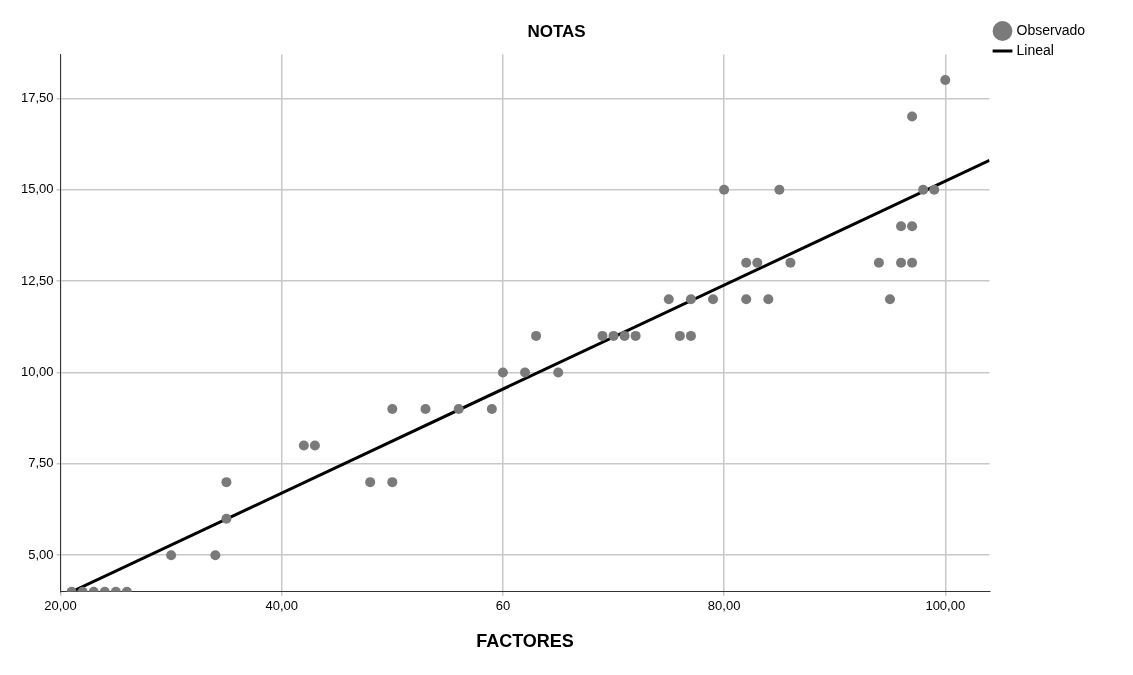  What do you see at coordinates (724, 606) in the screenshot?
I see `x-tick-label: 80,00` at bounding box center [724, 606].